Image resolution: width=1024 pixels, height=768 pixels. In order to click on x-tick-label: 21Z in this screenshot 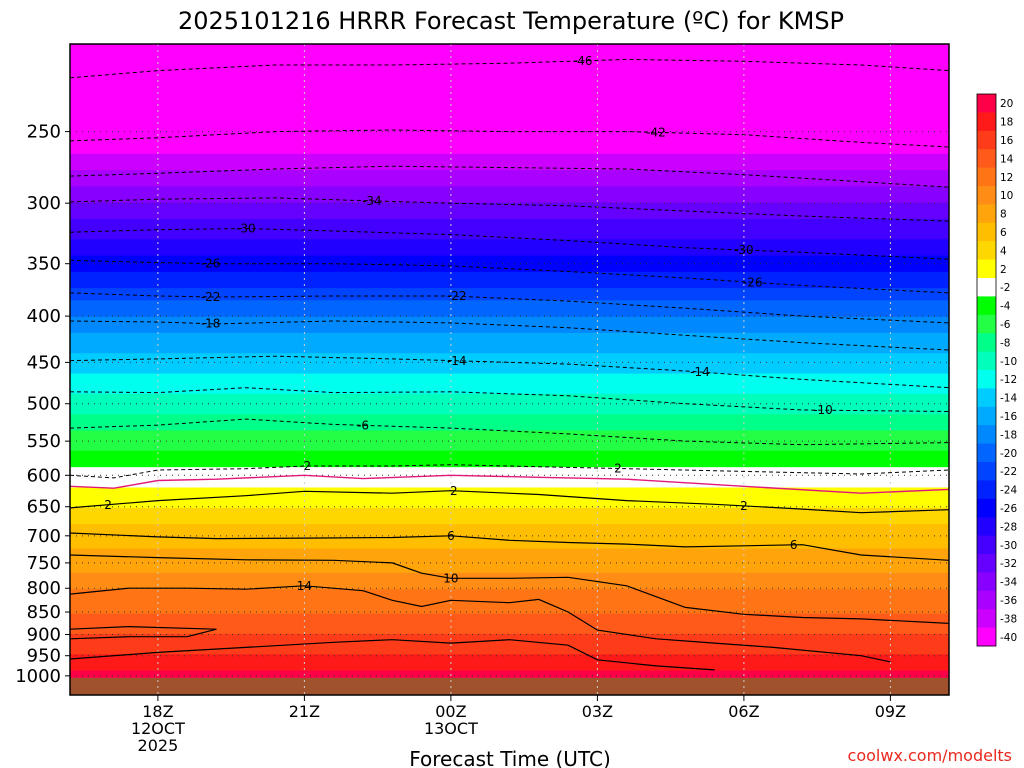, I will do `click(304, 711)`.